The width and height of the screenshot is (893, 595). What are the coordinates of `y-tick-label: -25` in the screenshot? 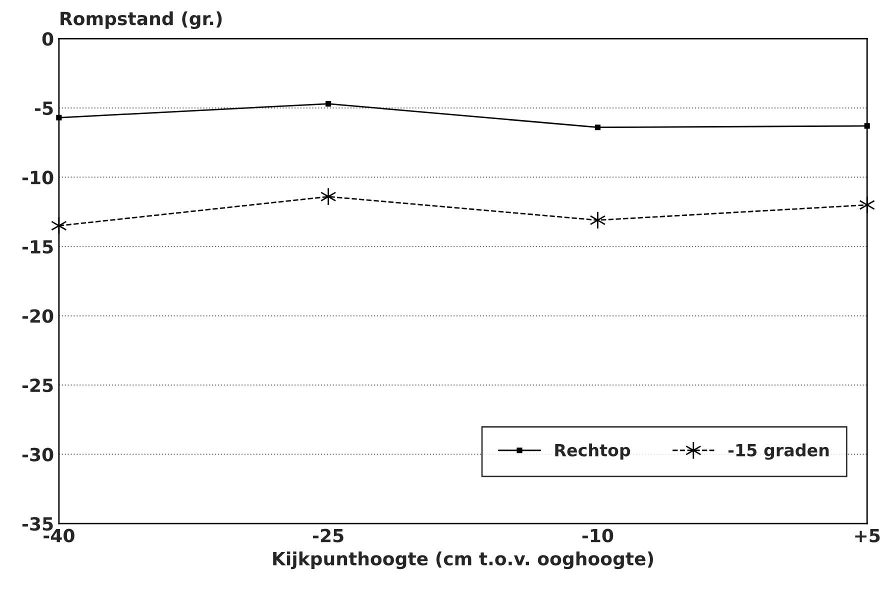 It's located at (37, 385).